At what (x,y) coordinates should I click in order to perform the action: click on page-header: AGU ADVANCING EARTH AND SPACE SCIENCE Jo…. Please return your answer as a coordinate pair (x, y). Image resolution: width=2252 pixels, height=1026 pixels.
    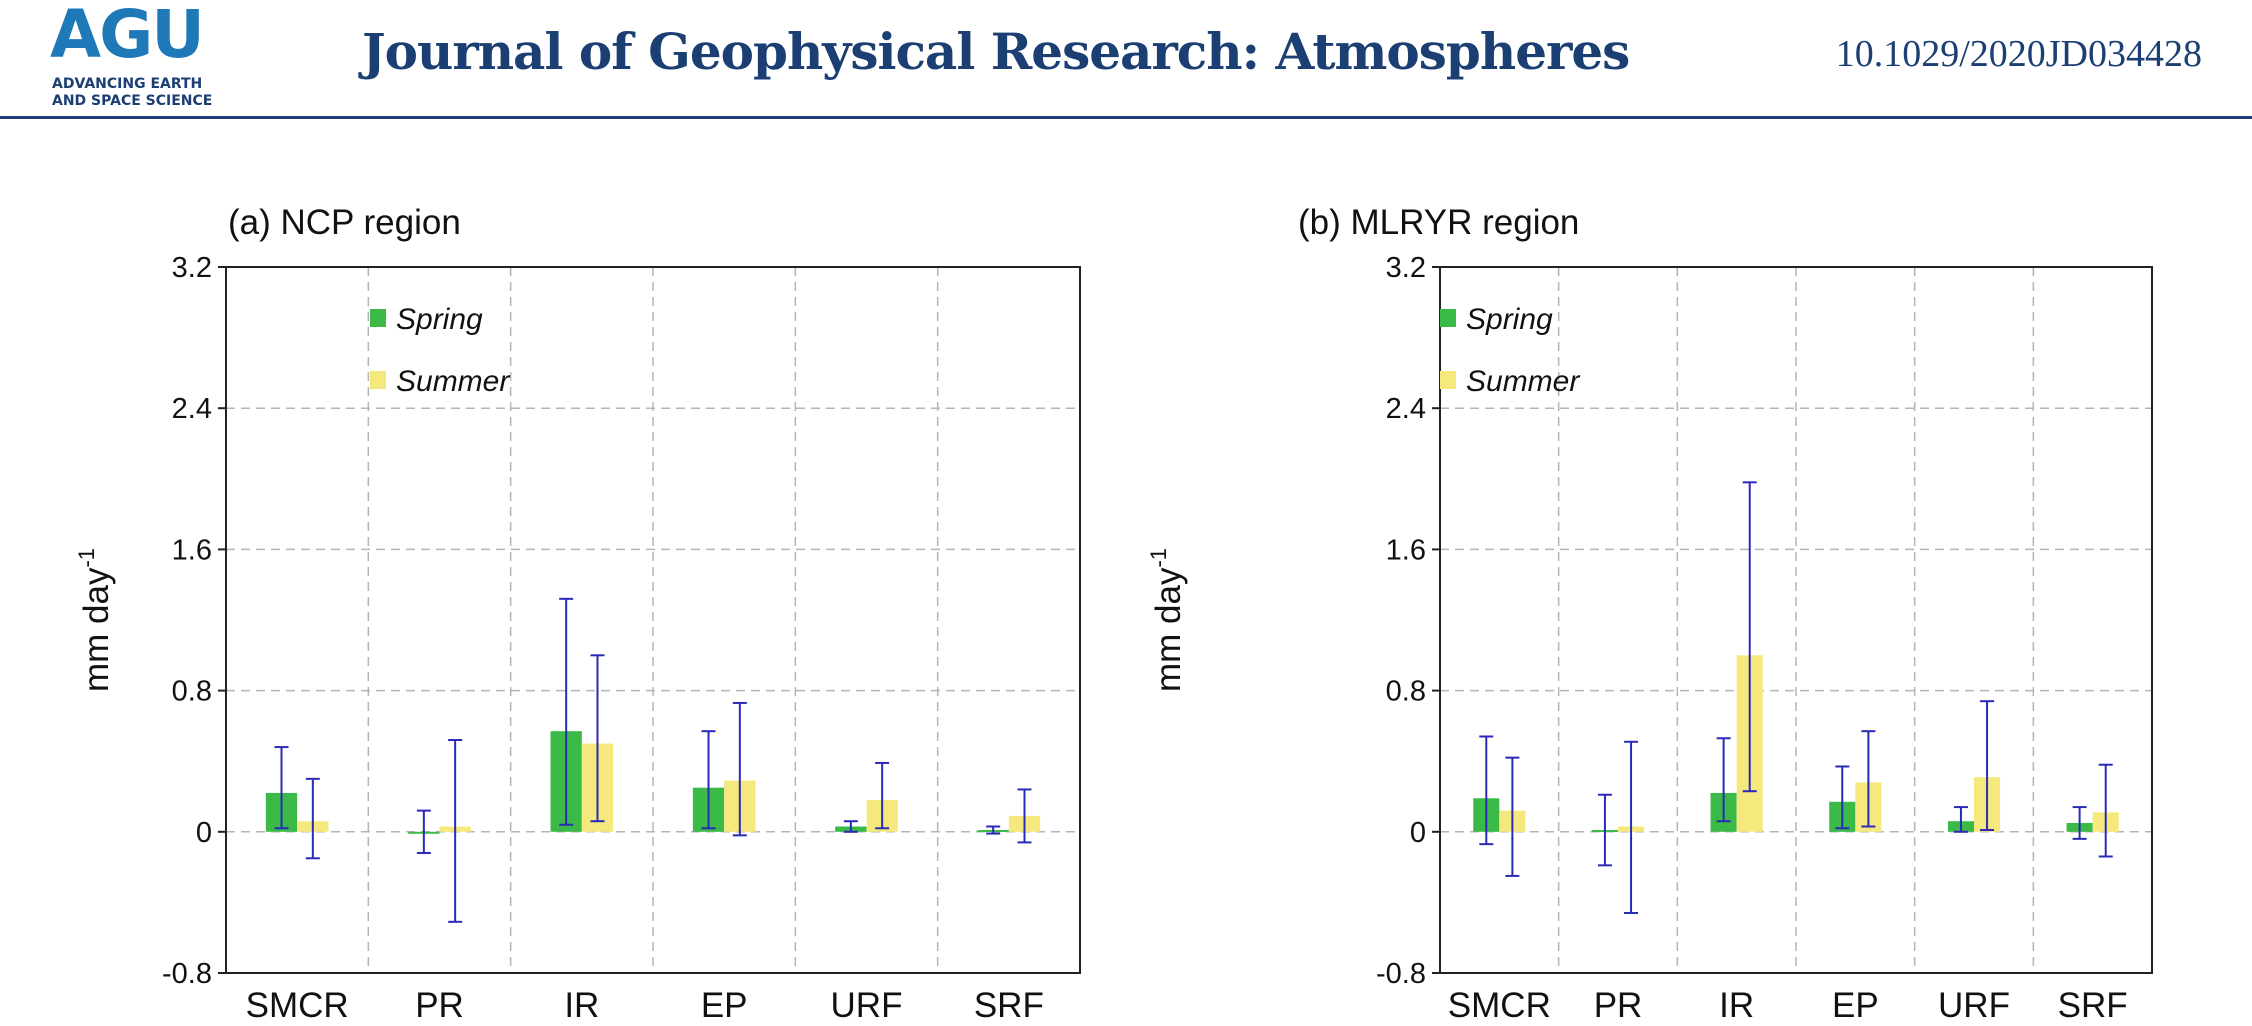
    Looking at the image, I should click on (1126, 59).